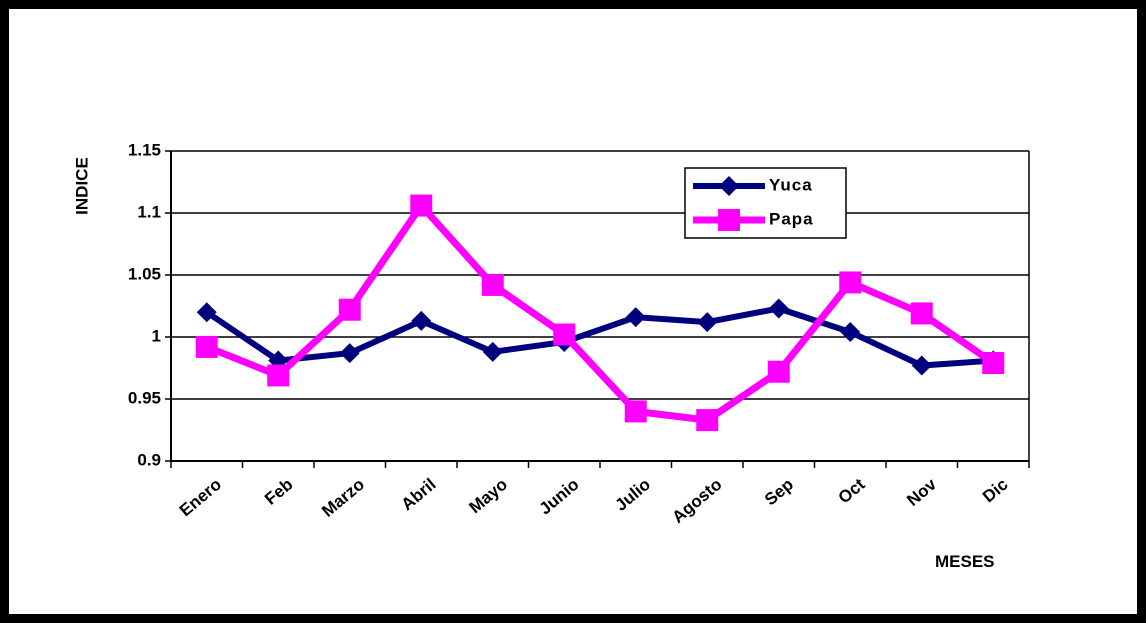  I want to click on y-tick-label: 1.05, so click(144, 273).